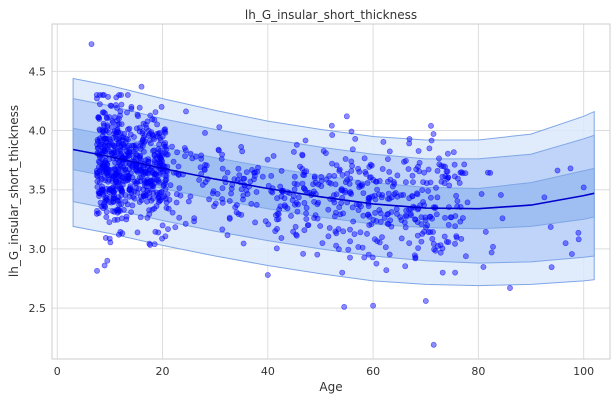 The width and height of the screenshot is (616, 402). What do you see at coordinates (478, 371) in the screenshot?
I see `x-tick-label: 80` at bounding box center [478, 371].